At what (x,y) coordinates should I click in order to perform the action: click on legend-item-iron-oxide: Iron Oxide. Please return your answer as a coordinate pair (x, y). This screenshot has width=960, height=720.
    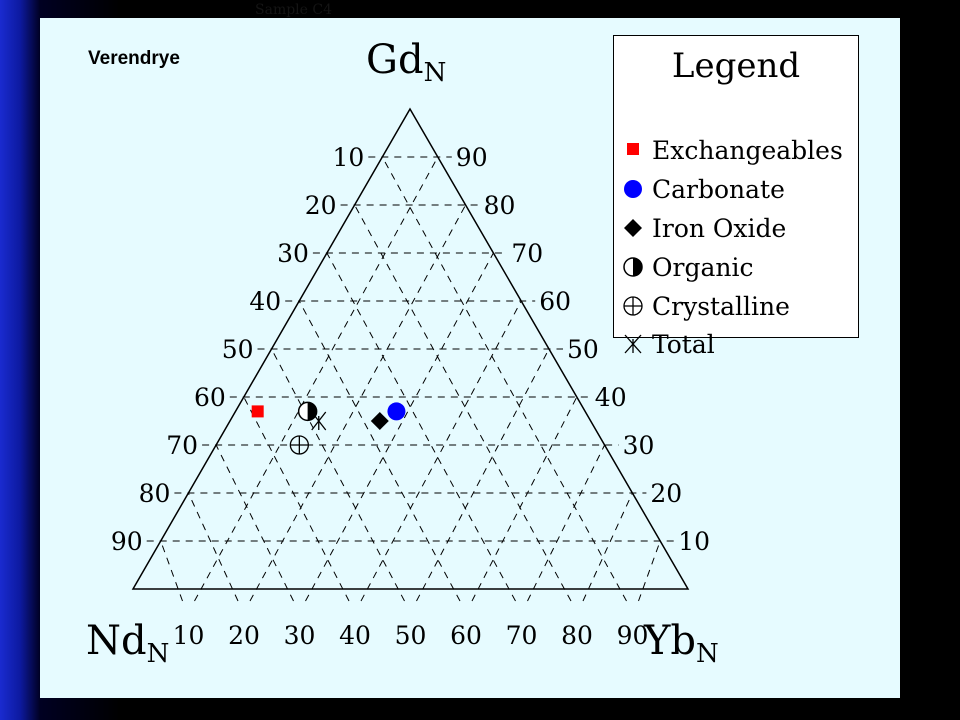
    Looking at the image, I should click on (703, 228).